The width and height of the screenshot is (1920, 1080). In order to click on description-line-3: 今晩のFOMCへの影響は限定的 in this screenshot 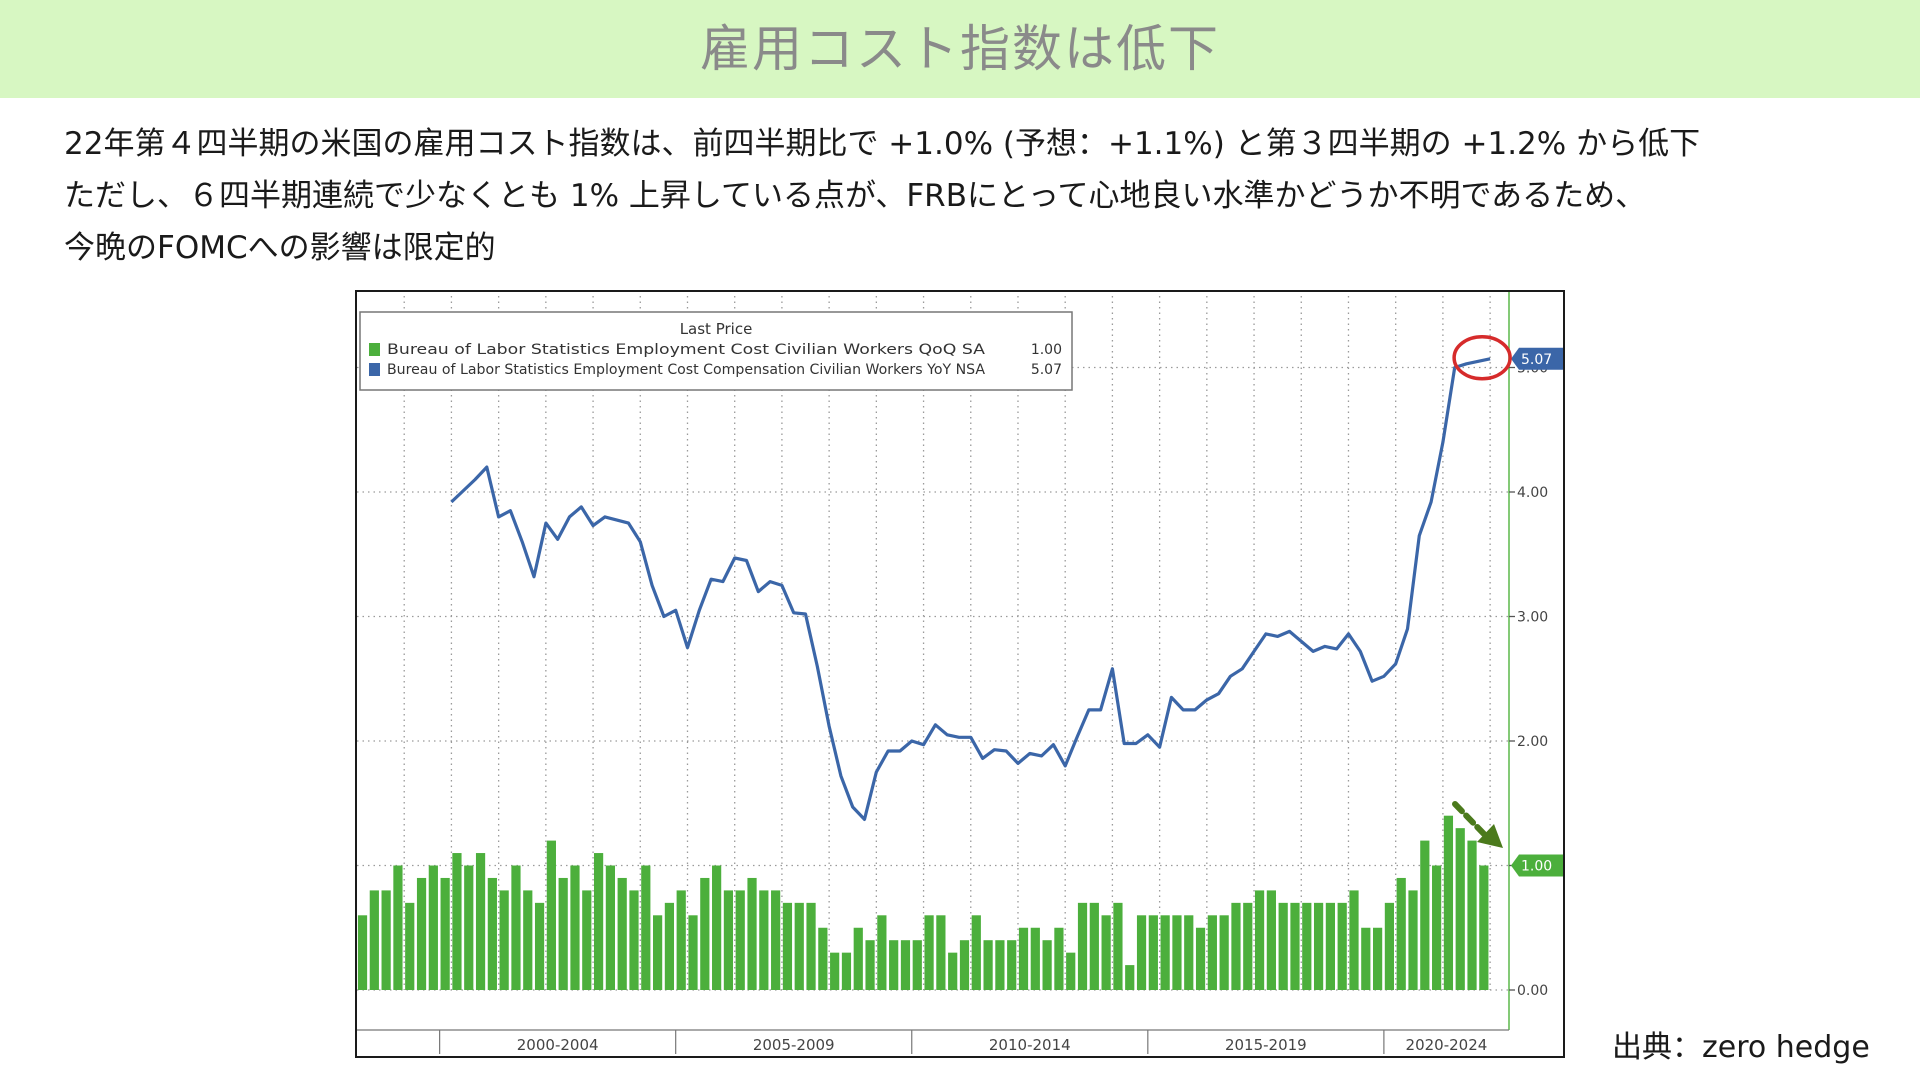, I will do `click(280, 248)`.